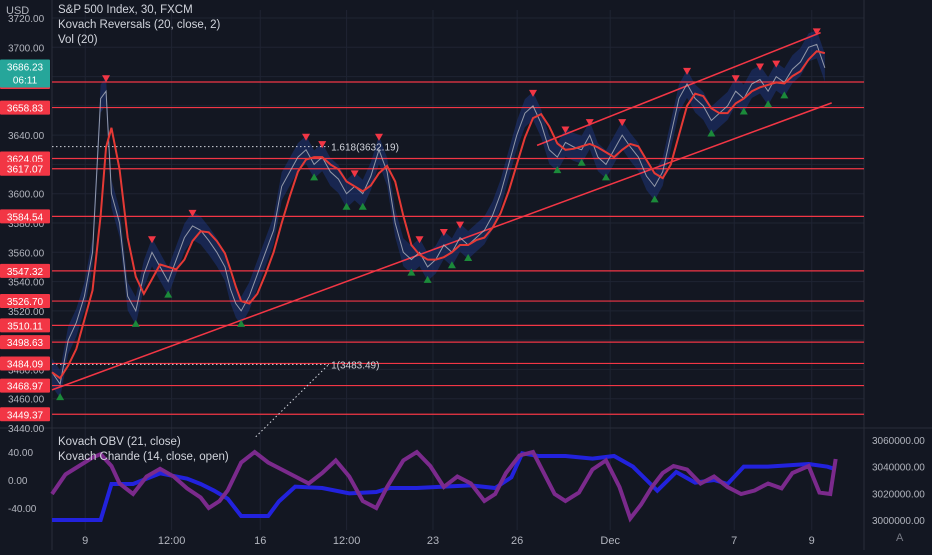 The width and height of the screenshot is (932, 555). I want to click on x-tick-label: 26, so click(517, 541).